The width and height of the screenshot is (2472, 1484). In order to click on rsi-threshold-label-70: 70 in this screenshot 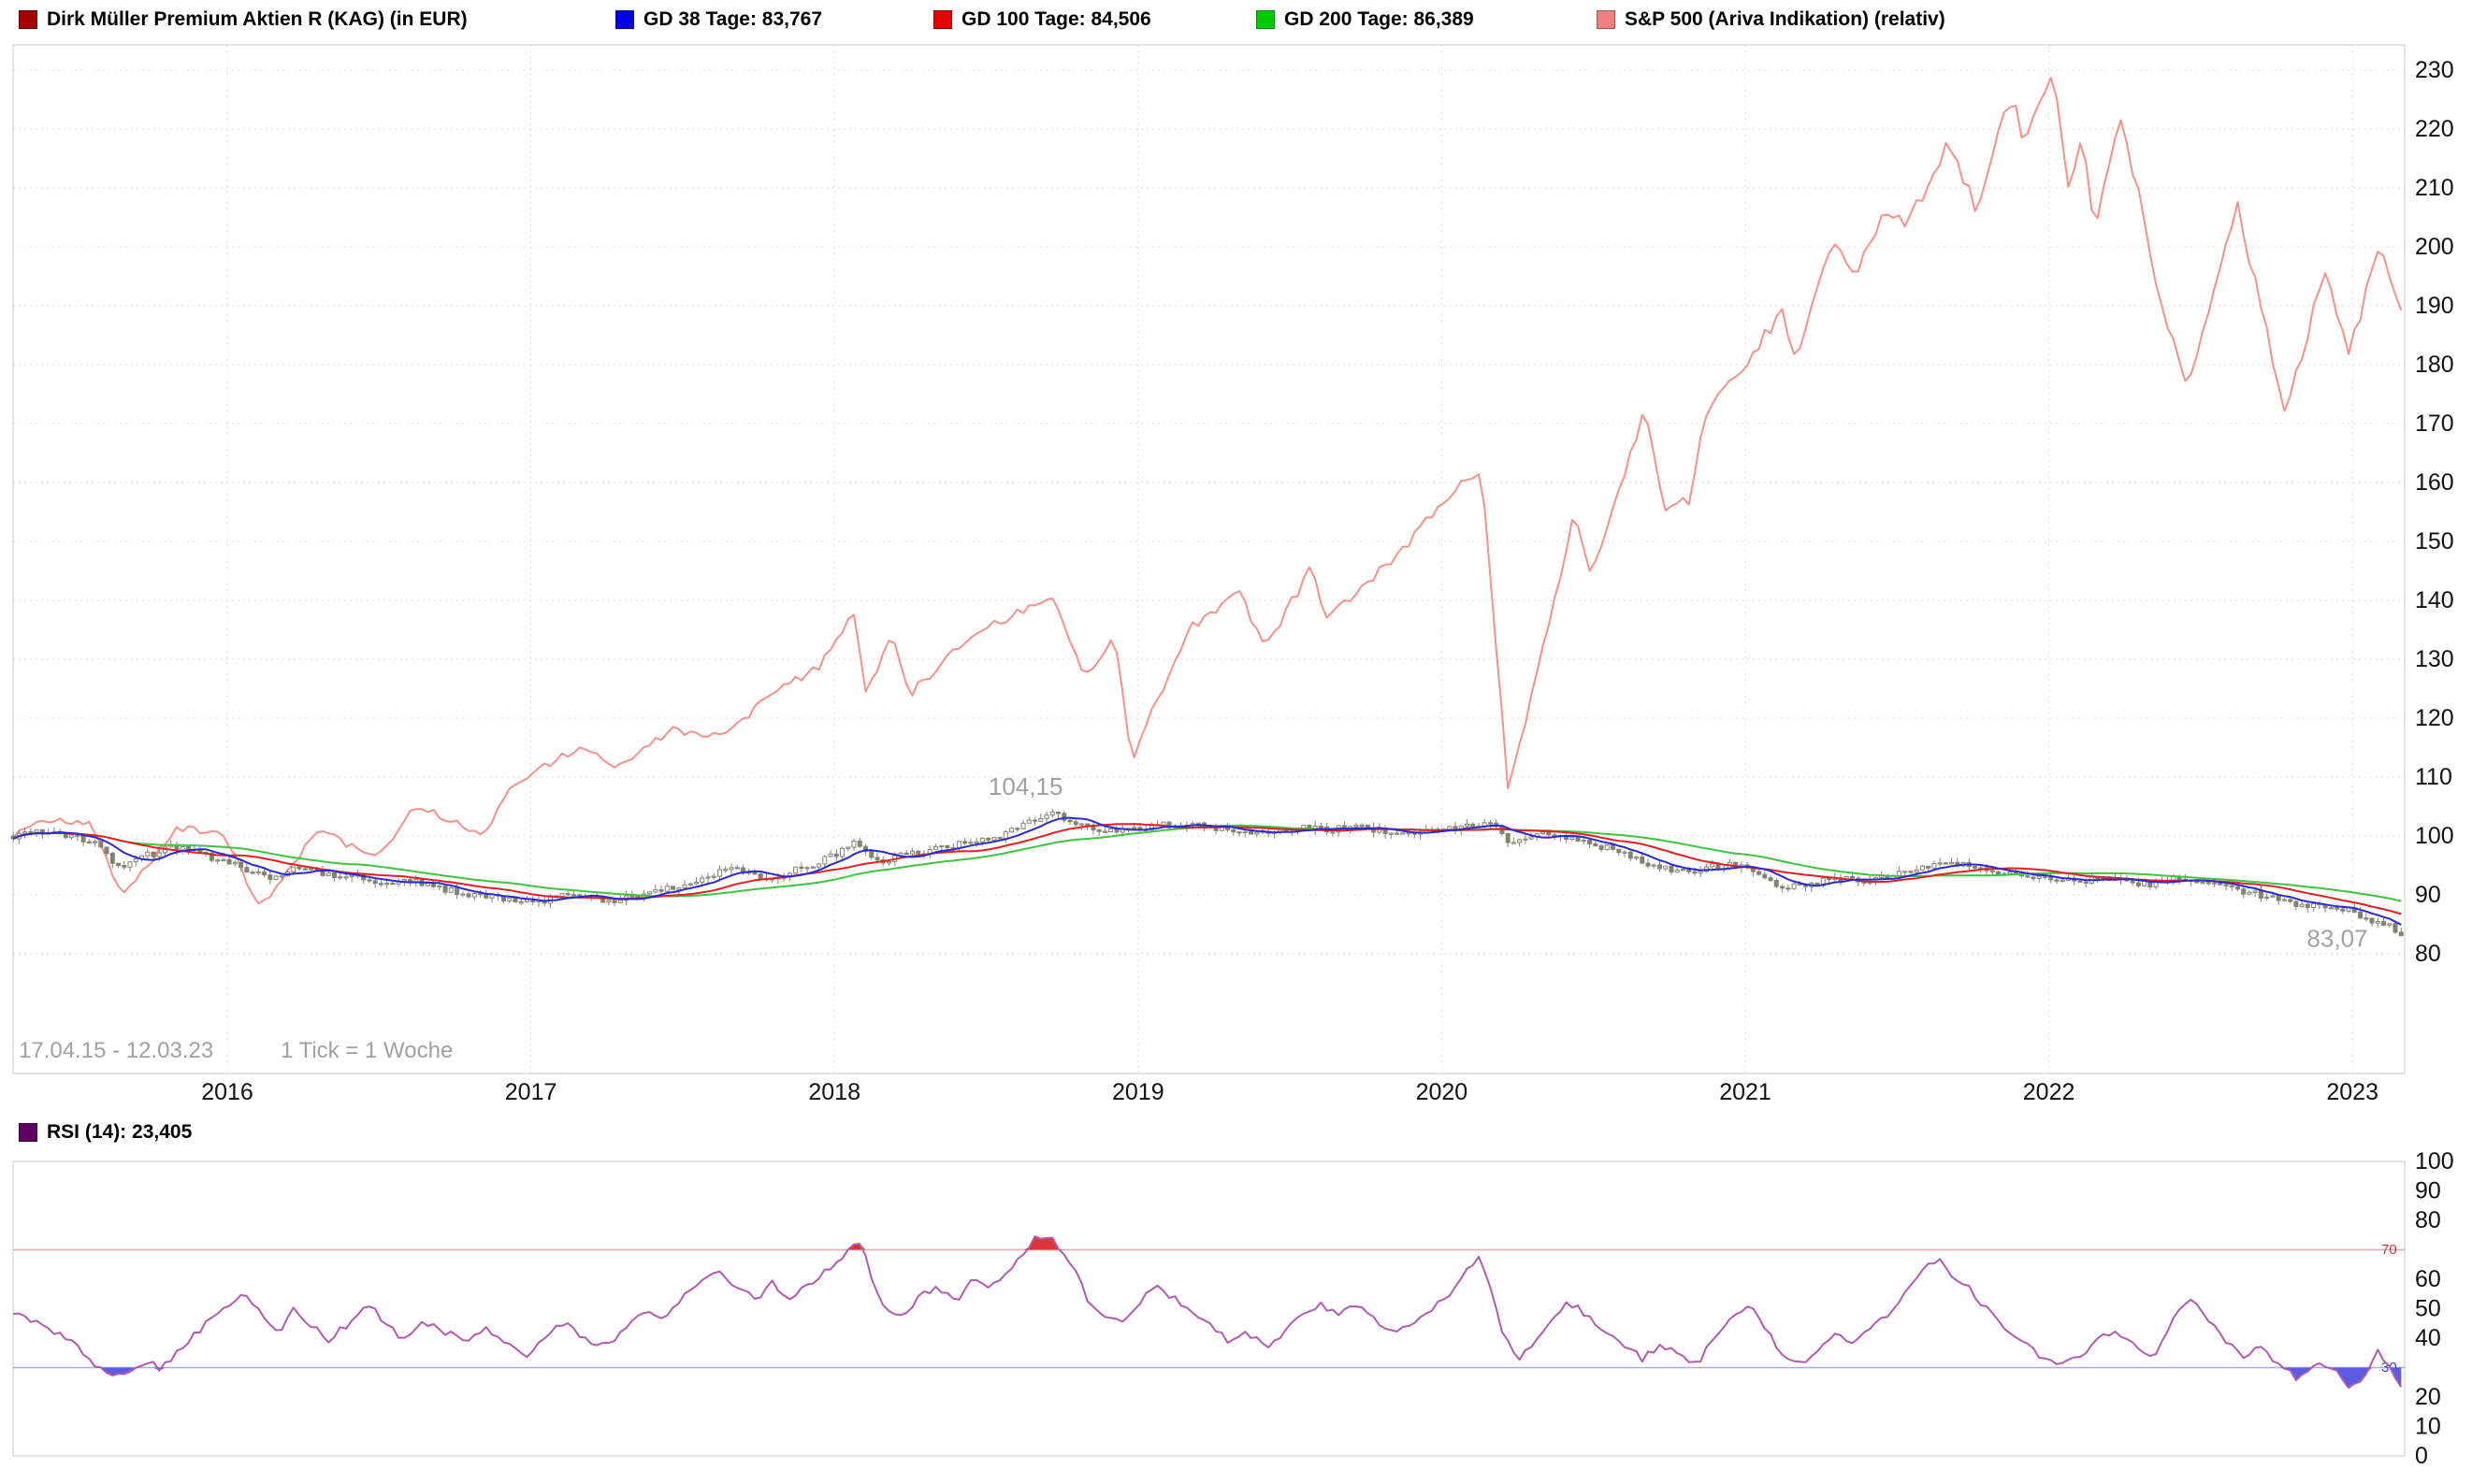, I will do `click(2389, 1250)`.